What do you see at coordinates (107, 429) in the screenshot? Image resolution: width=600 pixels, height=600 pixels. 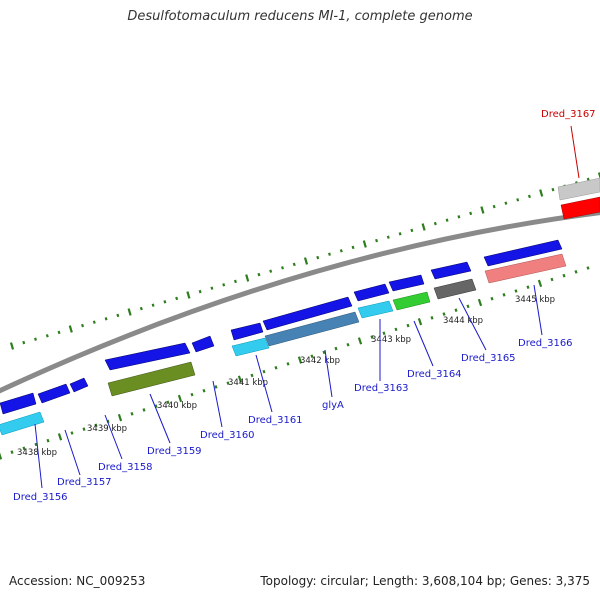 I see `kbp-label: 3439 kbp` at bounding box center [107, 429].